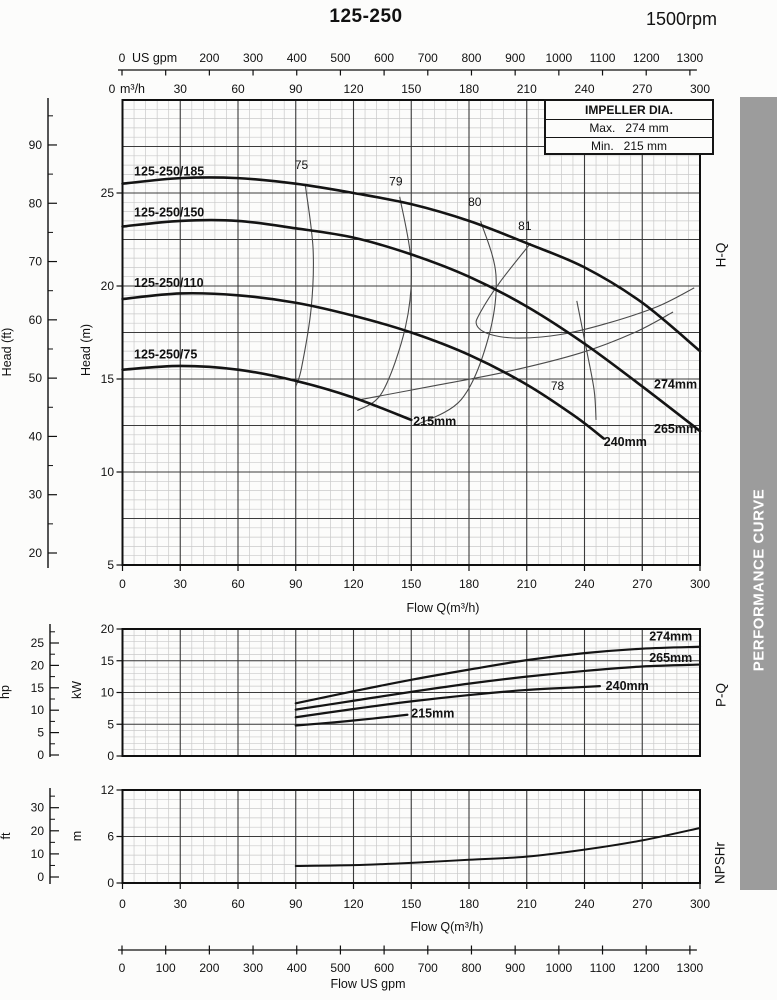 This screenshot has width=777, height=1000. I want to click on impeller-max-row: Max. 274 mm, so click(629, 128).